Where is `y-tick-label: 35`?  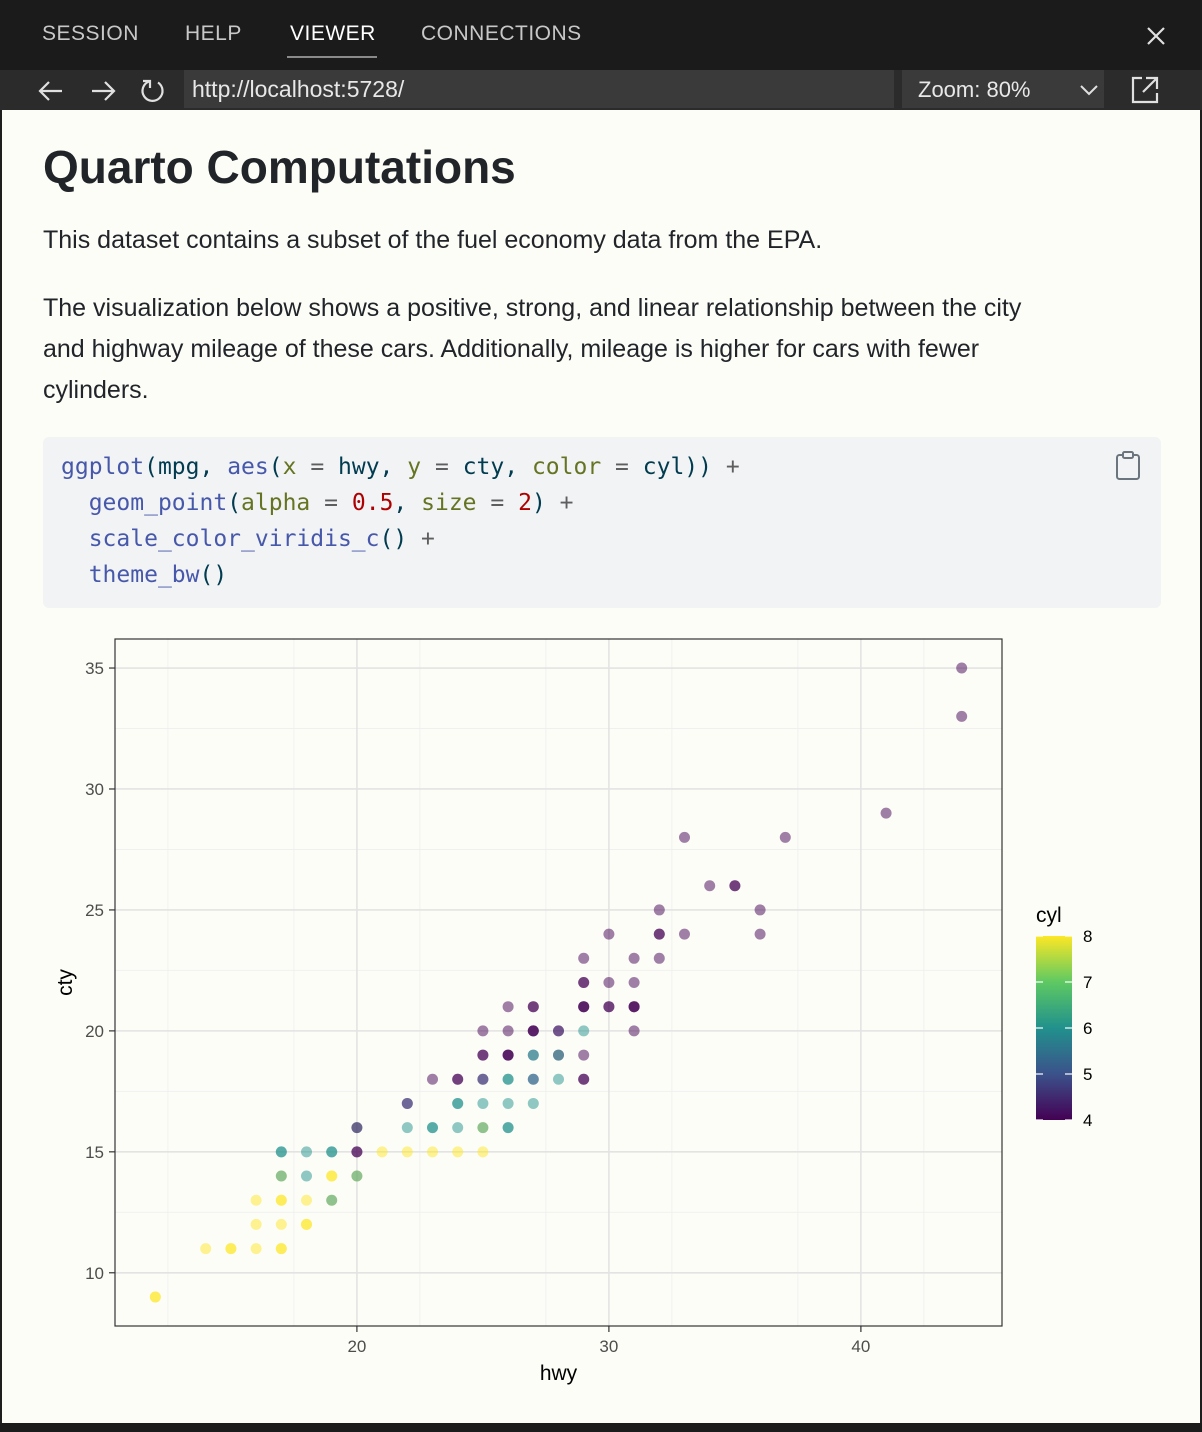 y-tick-label: 35 is located at coordinates (94, 668).